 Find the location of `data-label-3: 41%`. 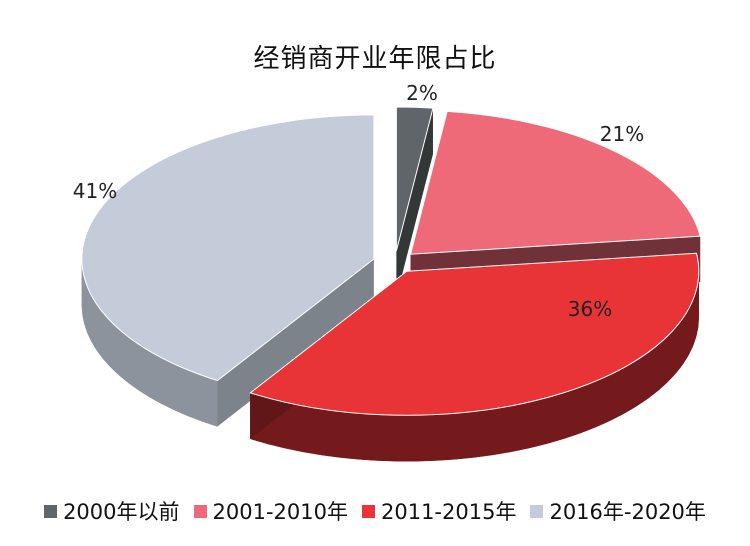

data-label-3: 41% is located at coordinates (95, 191).